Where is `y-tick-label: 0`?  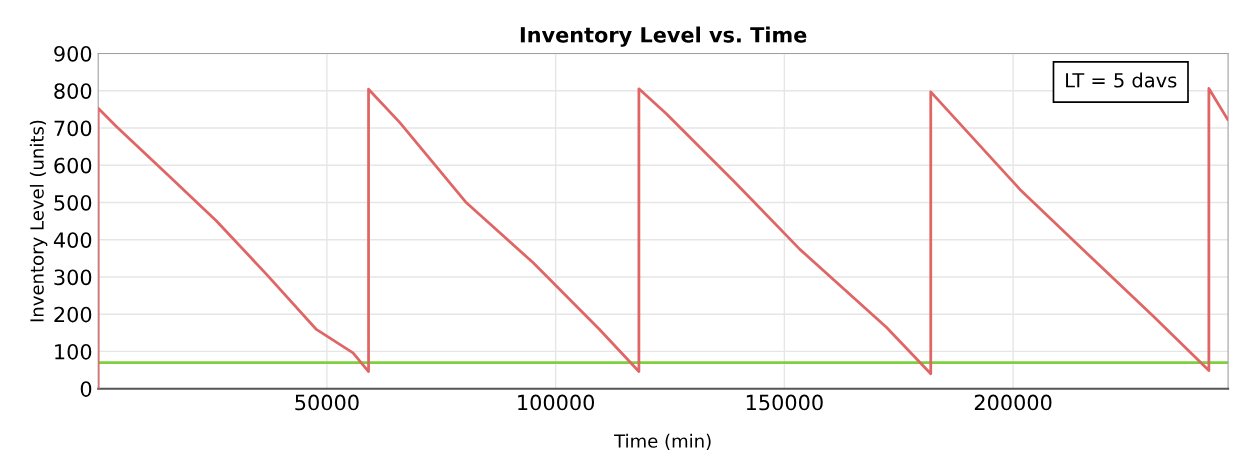 y-tick-label: 0 is located at coordinates (86, 389).